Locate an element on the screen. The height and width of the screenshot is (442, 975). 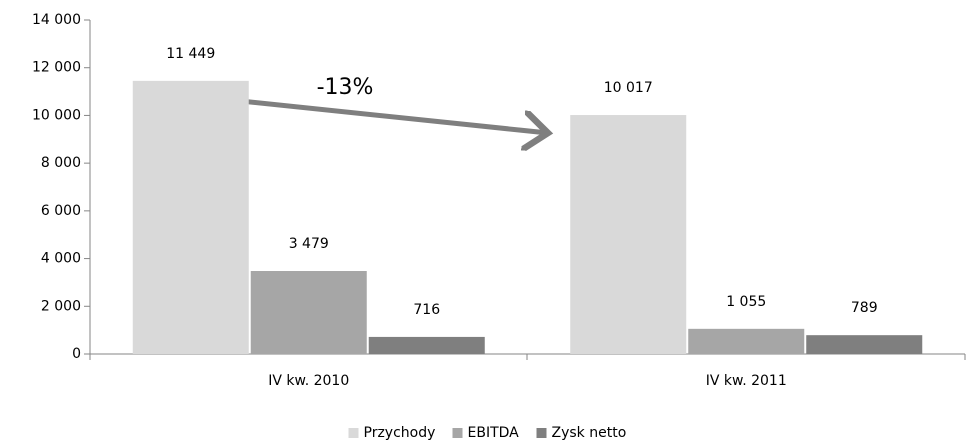
x-tick-label: IV kw. 2011 is located at coordinates (746, 381).